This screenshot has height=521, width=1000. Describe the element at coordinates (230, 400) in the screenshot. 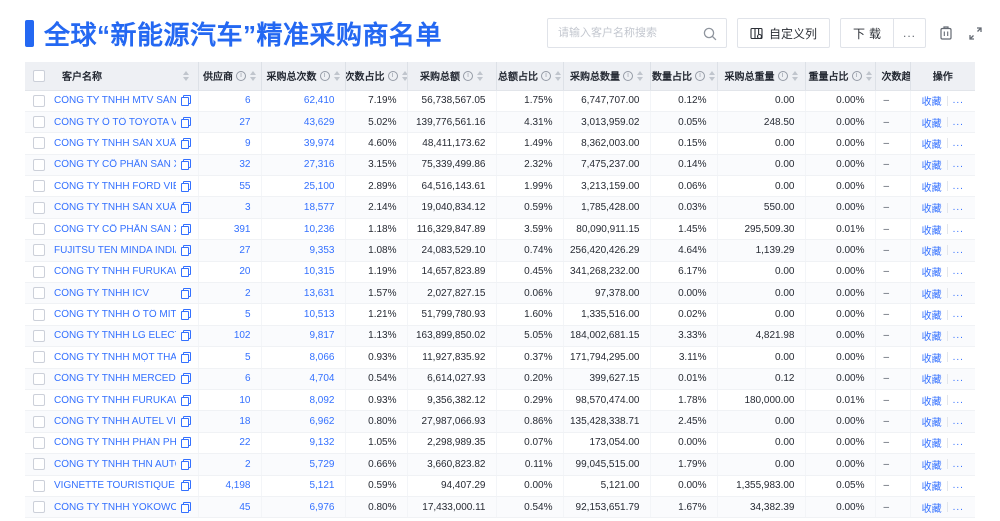

I see `supplier-count-link: 10` at that location.